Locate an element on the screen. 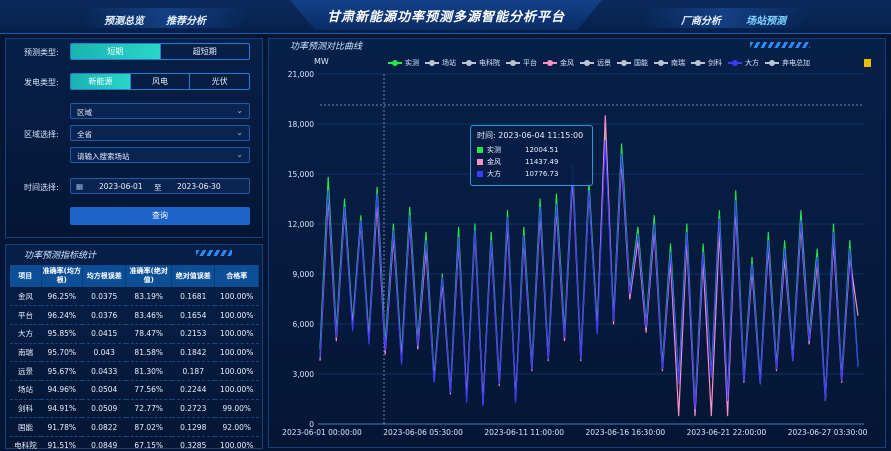 The image size is (891, 451). nav-right-plate is located at coordinates (725, 18).